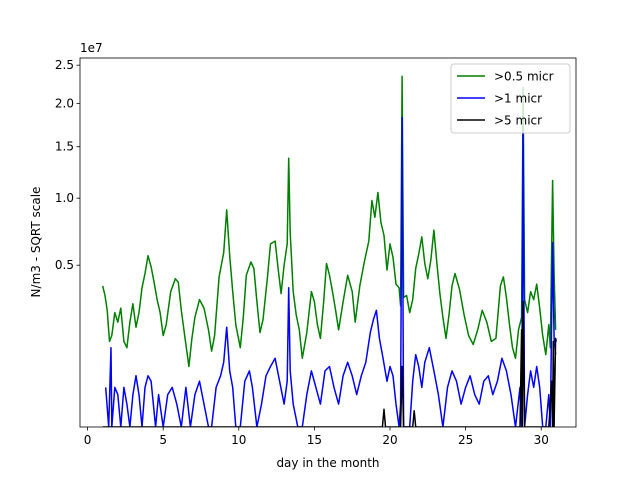  I want to click on legend-label: >0.5 micr, so click(524, 77).